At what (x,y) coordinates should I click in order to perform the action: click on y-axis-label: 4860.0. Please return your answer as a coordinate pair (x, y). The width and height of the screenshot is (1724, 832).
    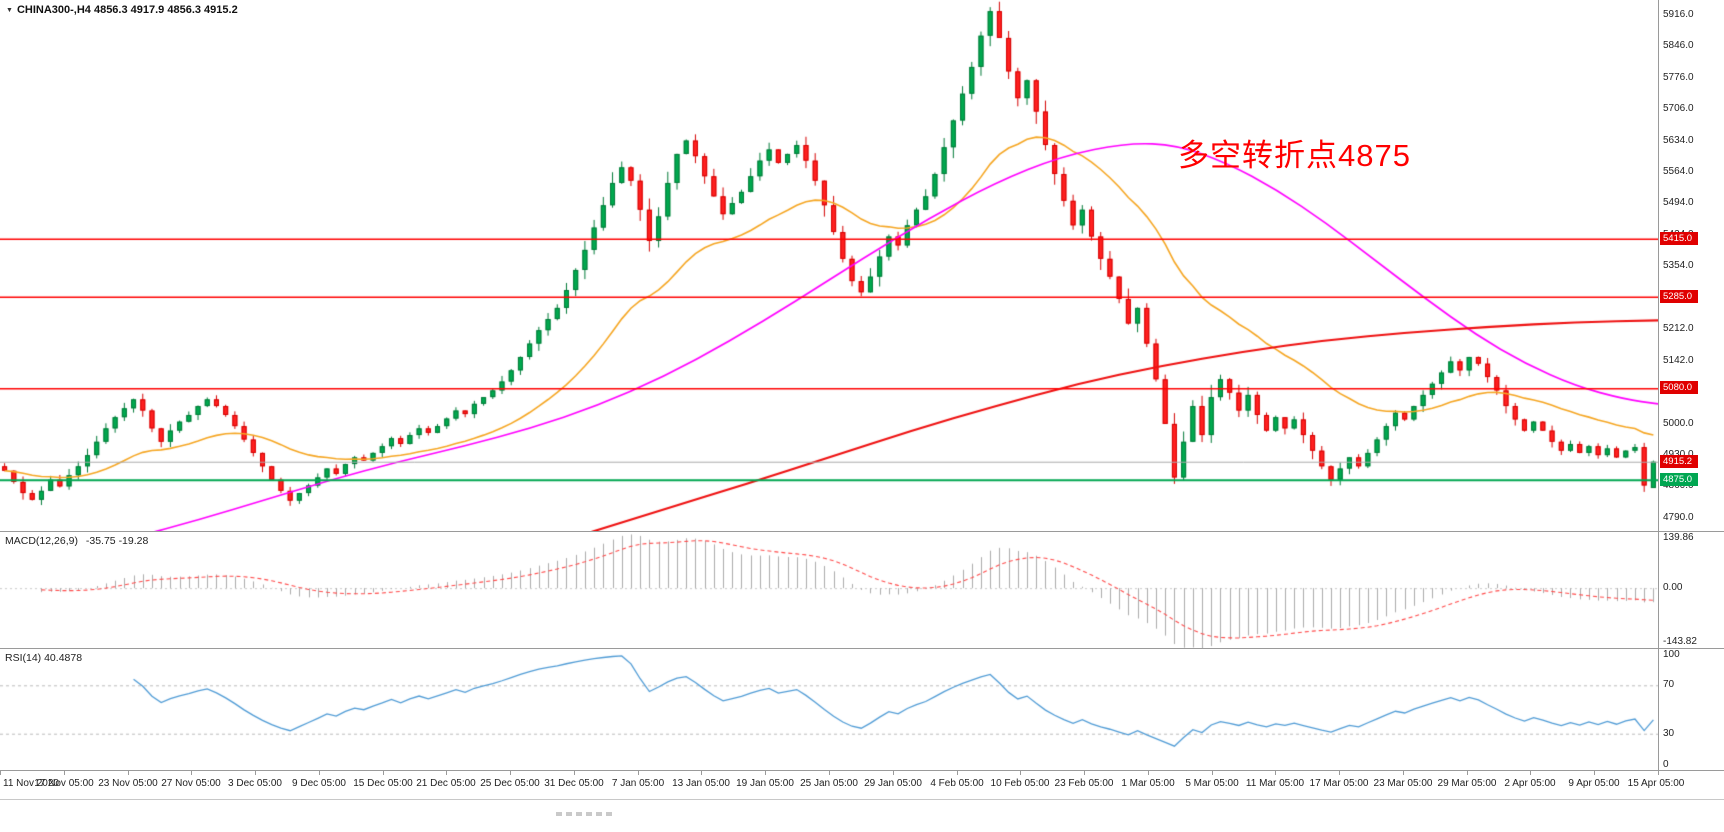
    Looking at the image, I should click on (1678, 486).